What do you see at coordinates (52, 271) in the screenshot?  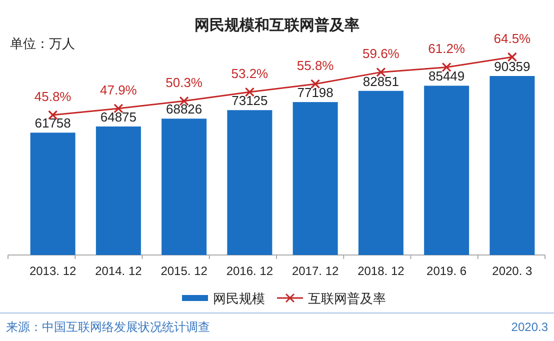 I see `x-tick-label: 2013. 12` at bounding box center [52, 271].